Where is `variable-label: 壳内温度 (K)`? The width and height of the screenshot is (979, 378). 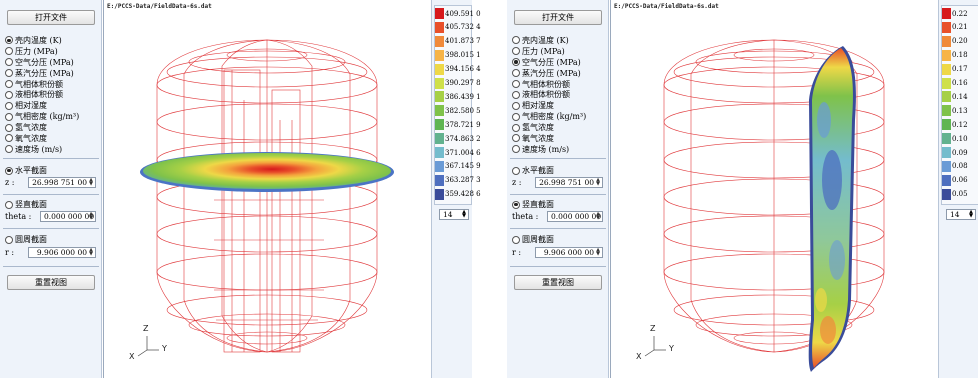
variable-label: 壳内温度 (K) is located at coordinates (545, 40).